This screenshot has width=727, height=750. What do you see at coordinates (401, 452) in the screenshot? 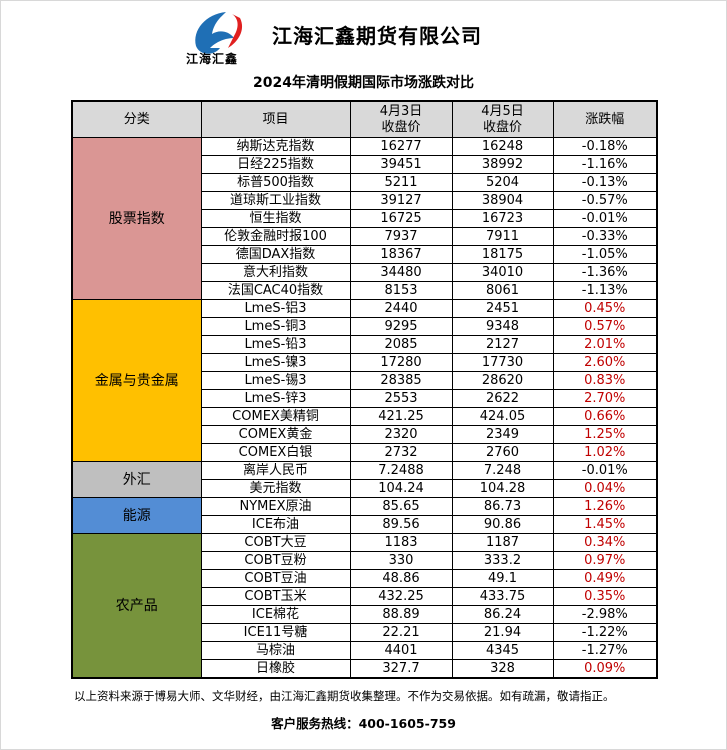
I see `close-apr3-cell: 2732` at bounding box center [401, 452].